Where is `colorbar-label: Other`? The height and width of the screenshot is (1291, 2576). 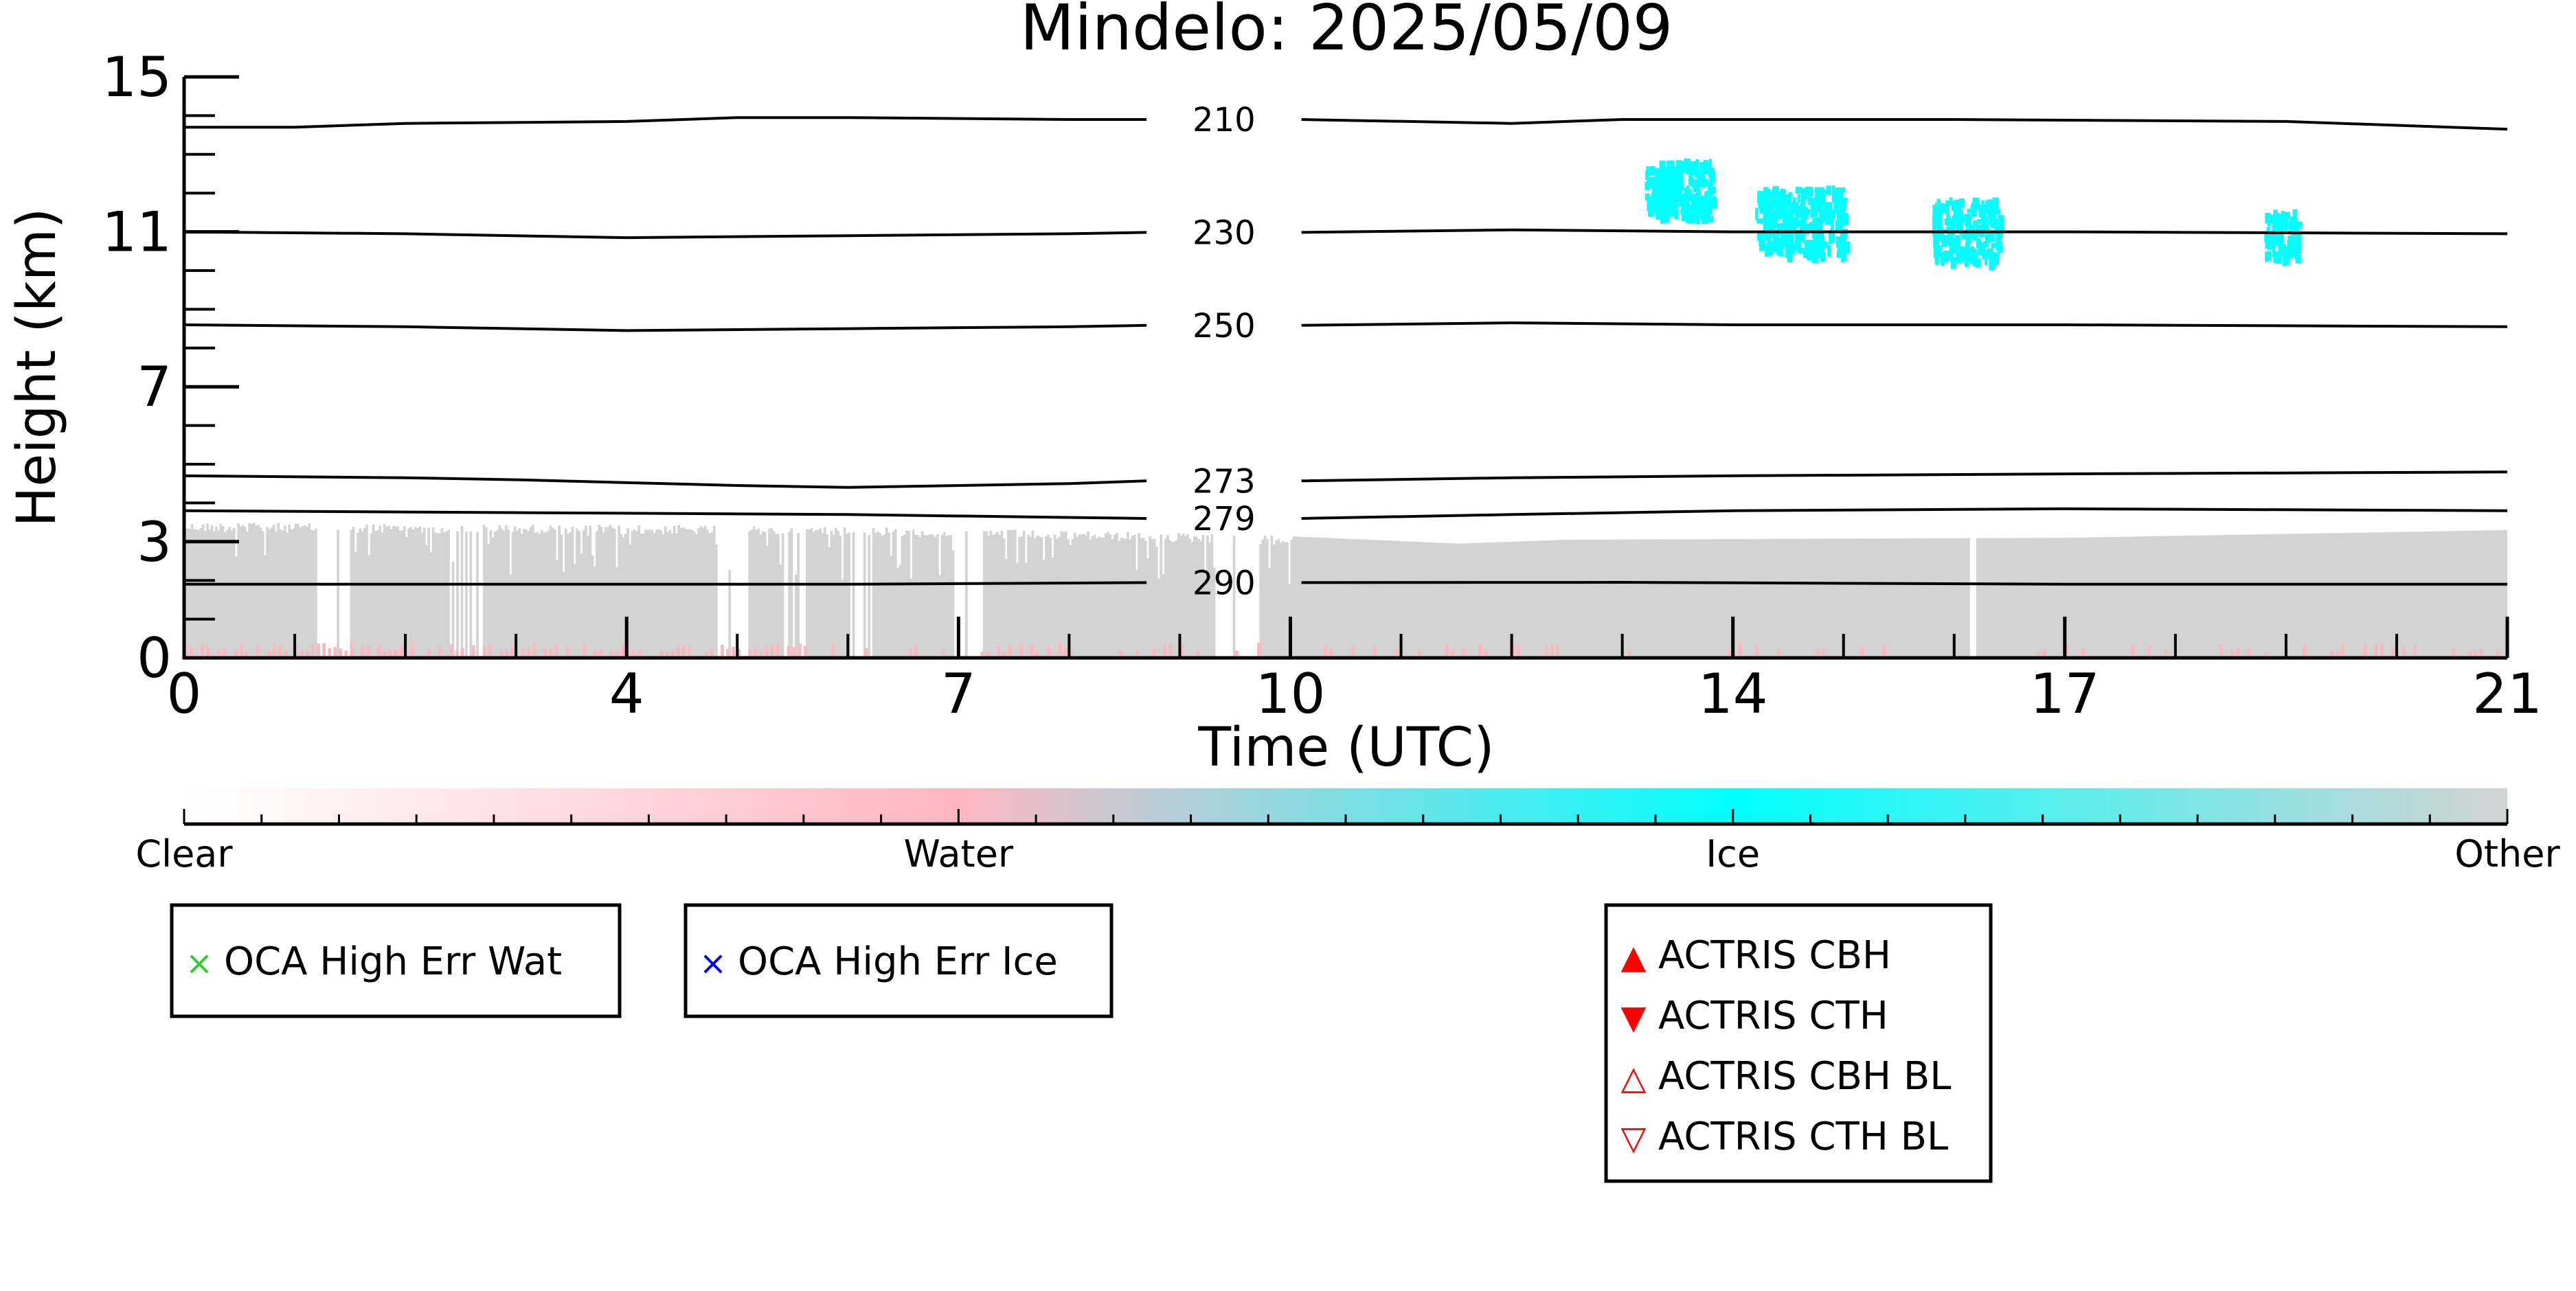
colorbar-label: Other is located at coordinates (2507, 854).